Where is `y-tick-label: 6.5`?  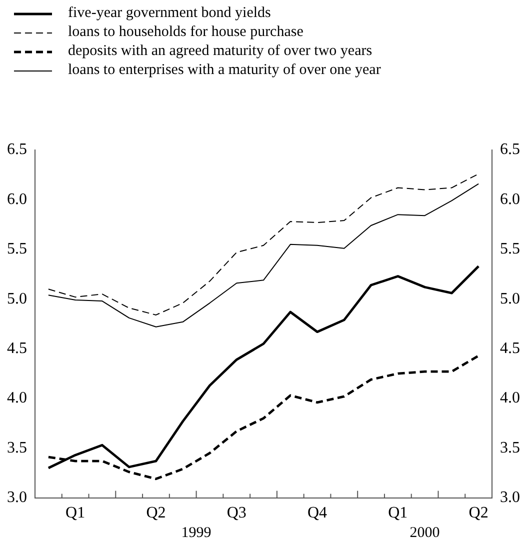
y-tick-label: 6.5 is located at coordinates (17, 149).